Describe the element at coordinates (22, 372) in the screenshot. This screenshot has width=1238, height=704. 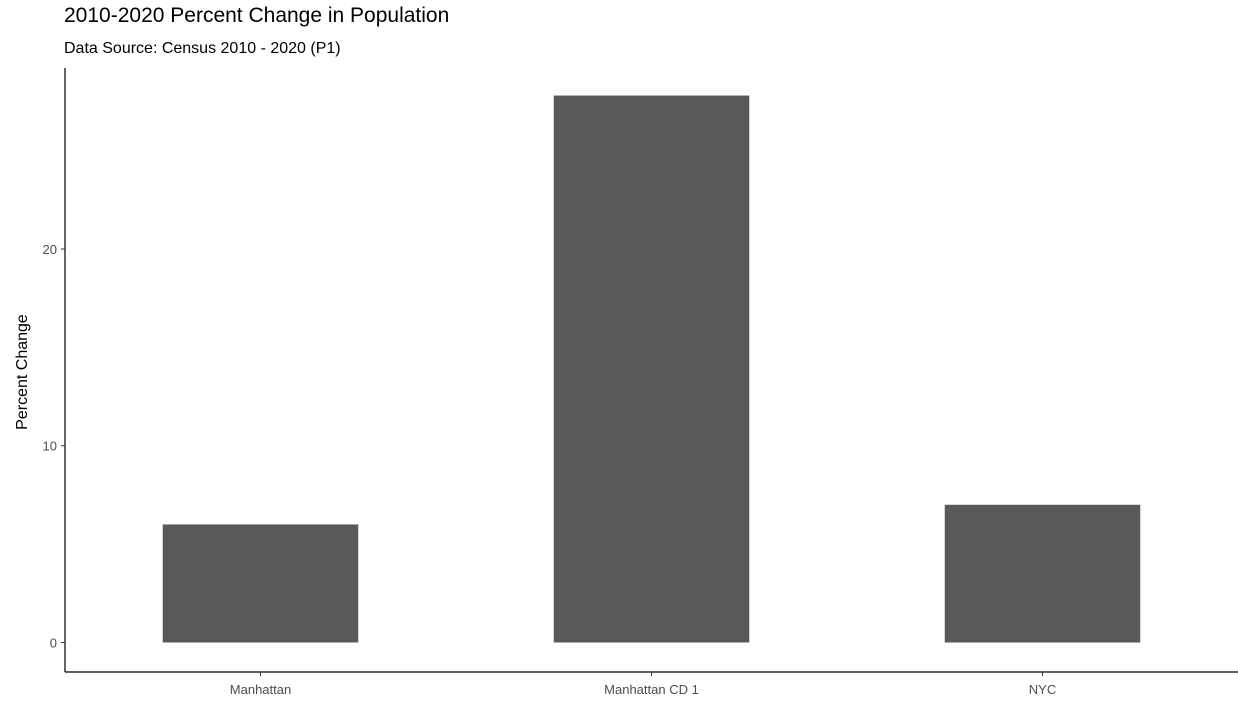
I see `y-axis-title: Percent Change` at that location.